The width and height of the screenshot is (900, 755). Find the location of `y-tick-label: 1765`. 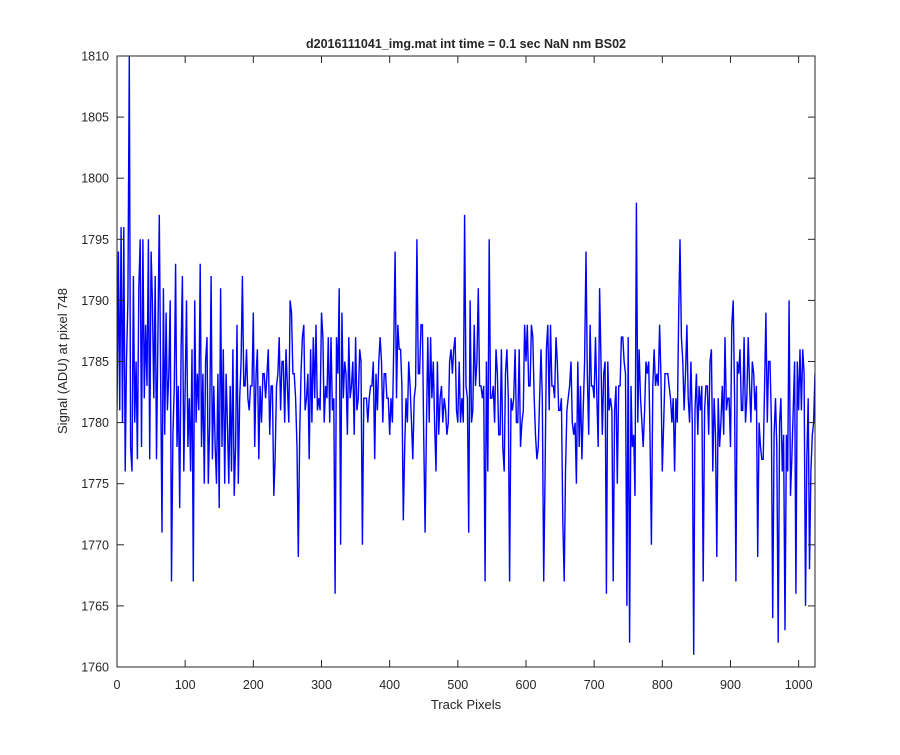

y-tick-label: 1765 is located at coordinates (95, 606).